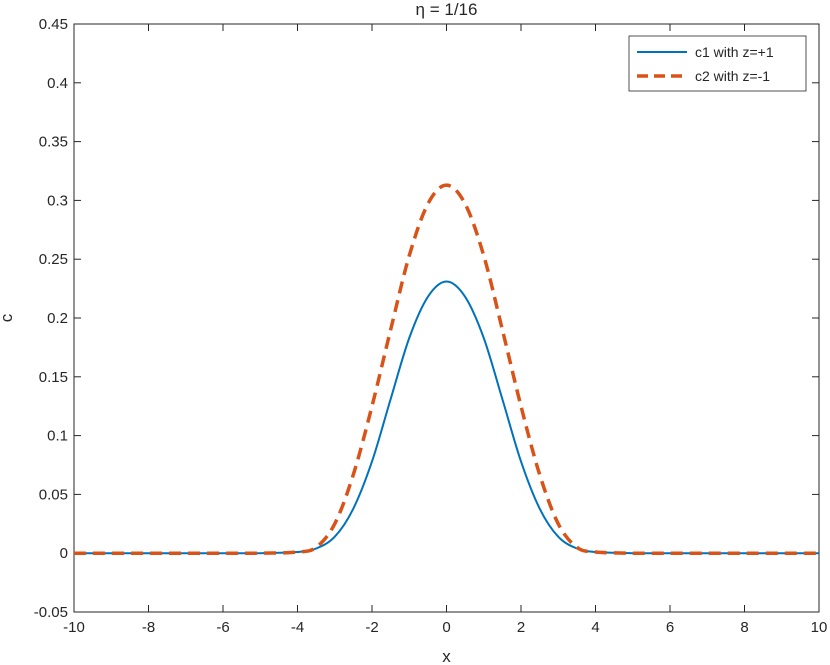  I want to click on y-axis-label: c, so click(8, 317).